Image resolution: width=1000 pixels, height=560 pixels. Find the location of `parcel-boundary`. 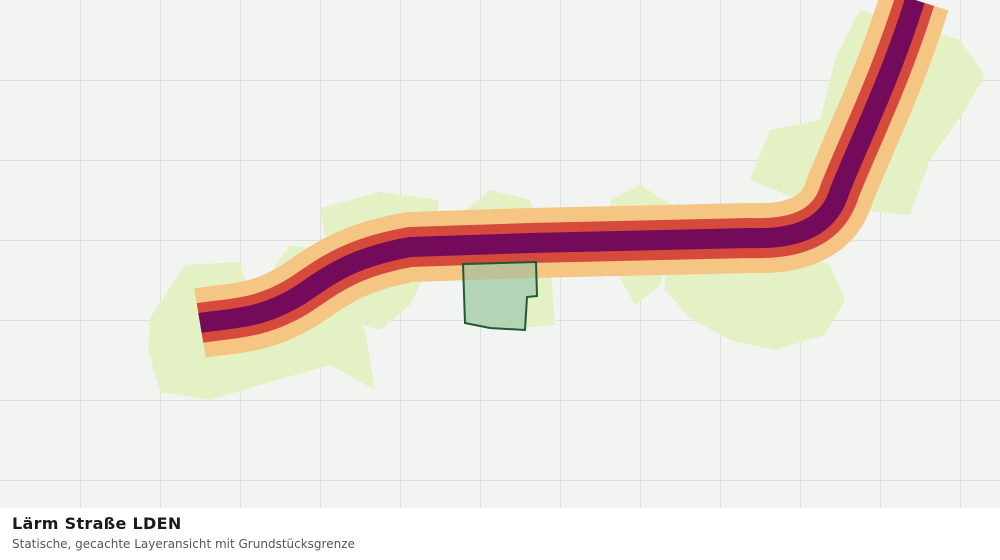

parcel-boundary is located at coordinates (500, 296).